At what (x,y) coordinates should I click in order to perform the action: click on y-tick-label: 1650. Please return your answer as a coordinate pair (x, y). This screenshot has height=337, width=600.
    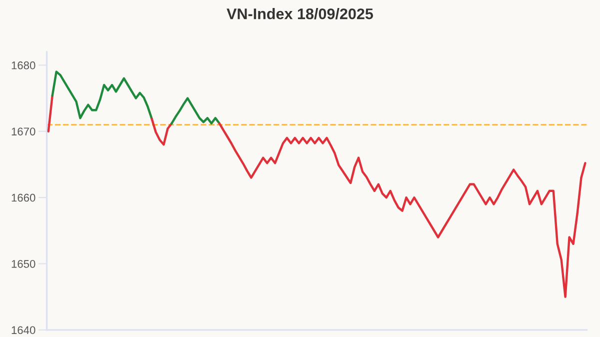
    Looking at the image, I should click on (24, 264).